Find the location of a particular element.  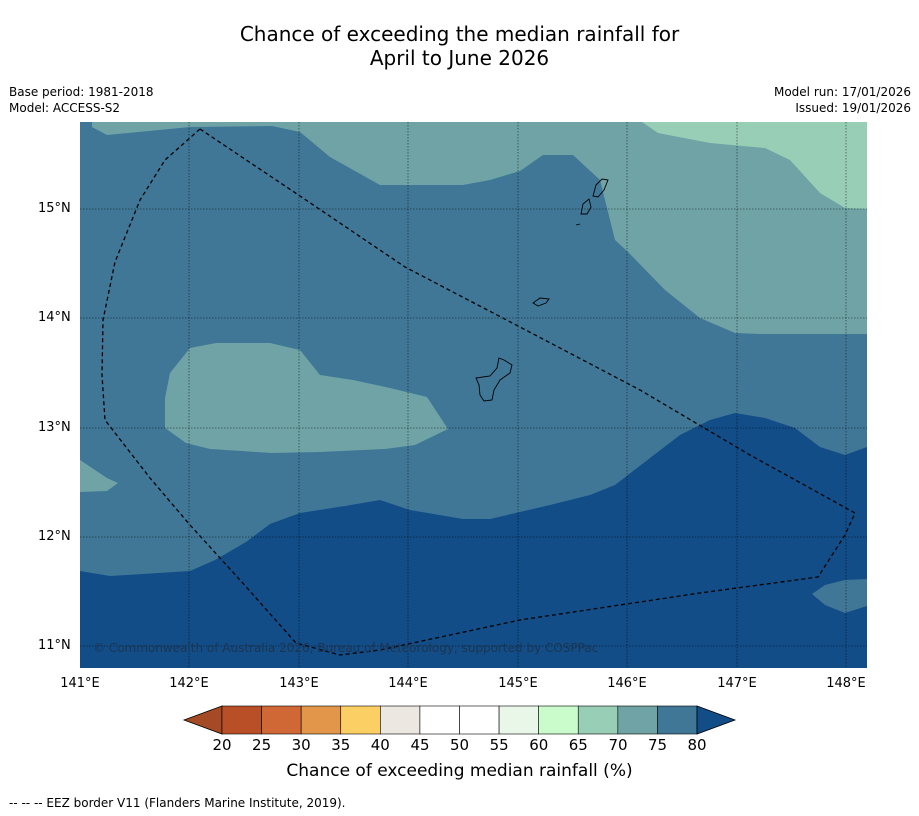

model-name: Model: ACCESS-S2 is located at coordinates (65, 108).